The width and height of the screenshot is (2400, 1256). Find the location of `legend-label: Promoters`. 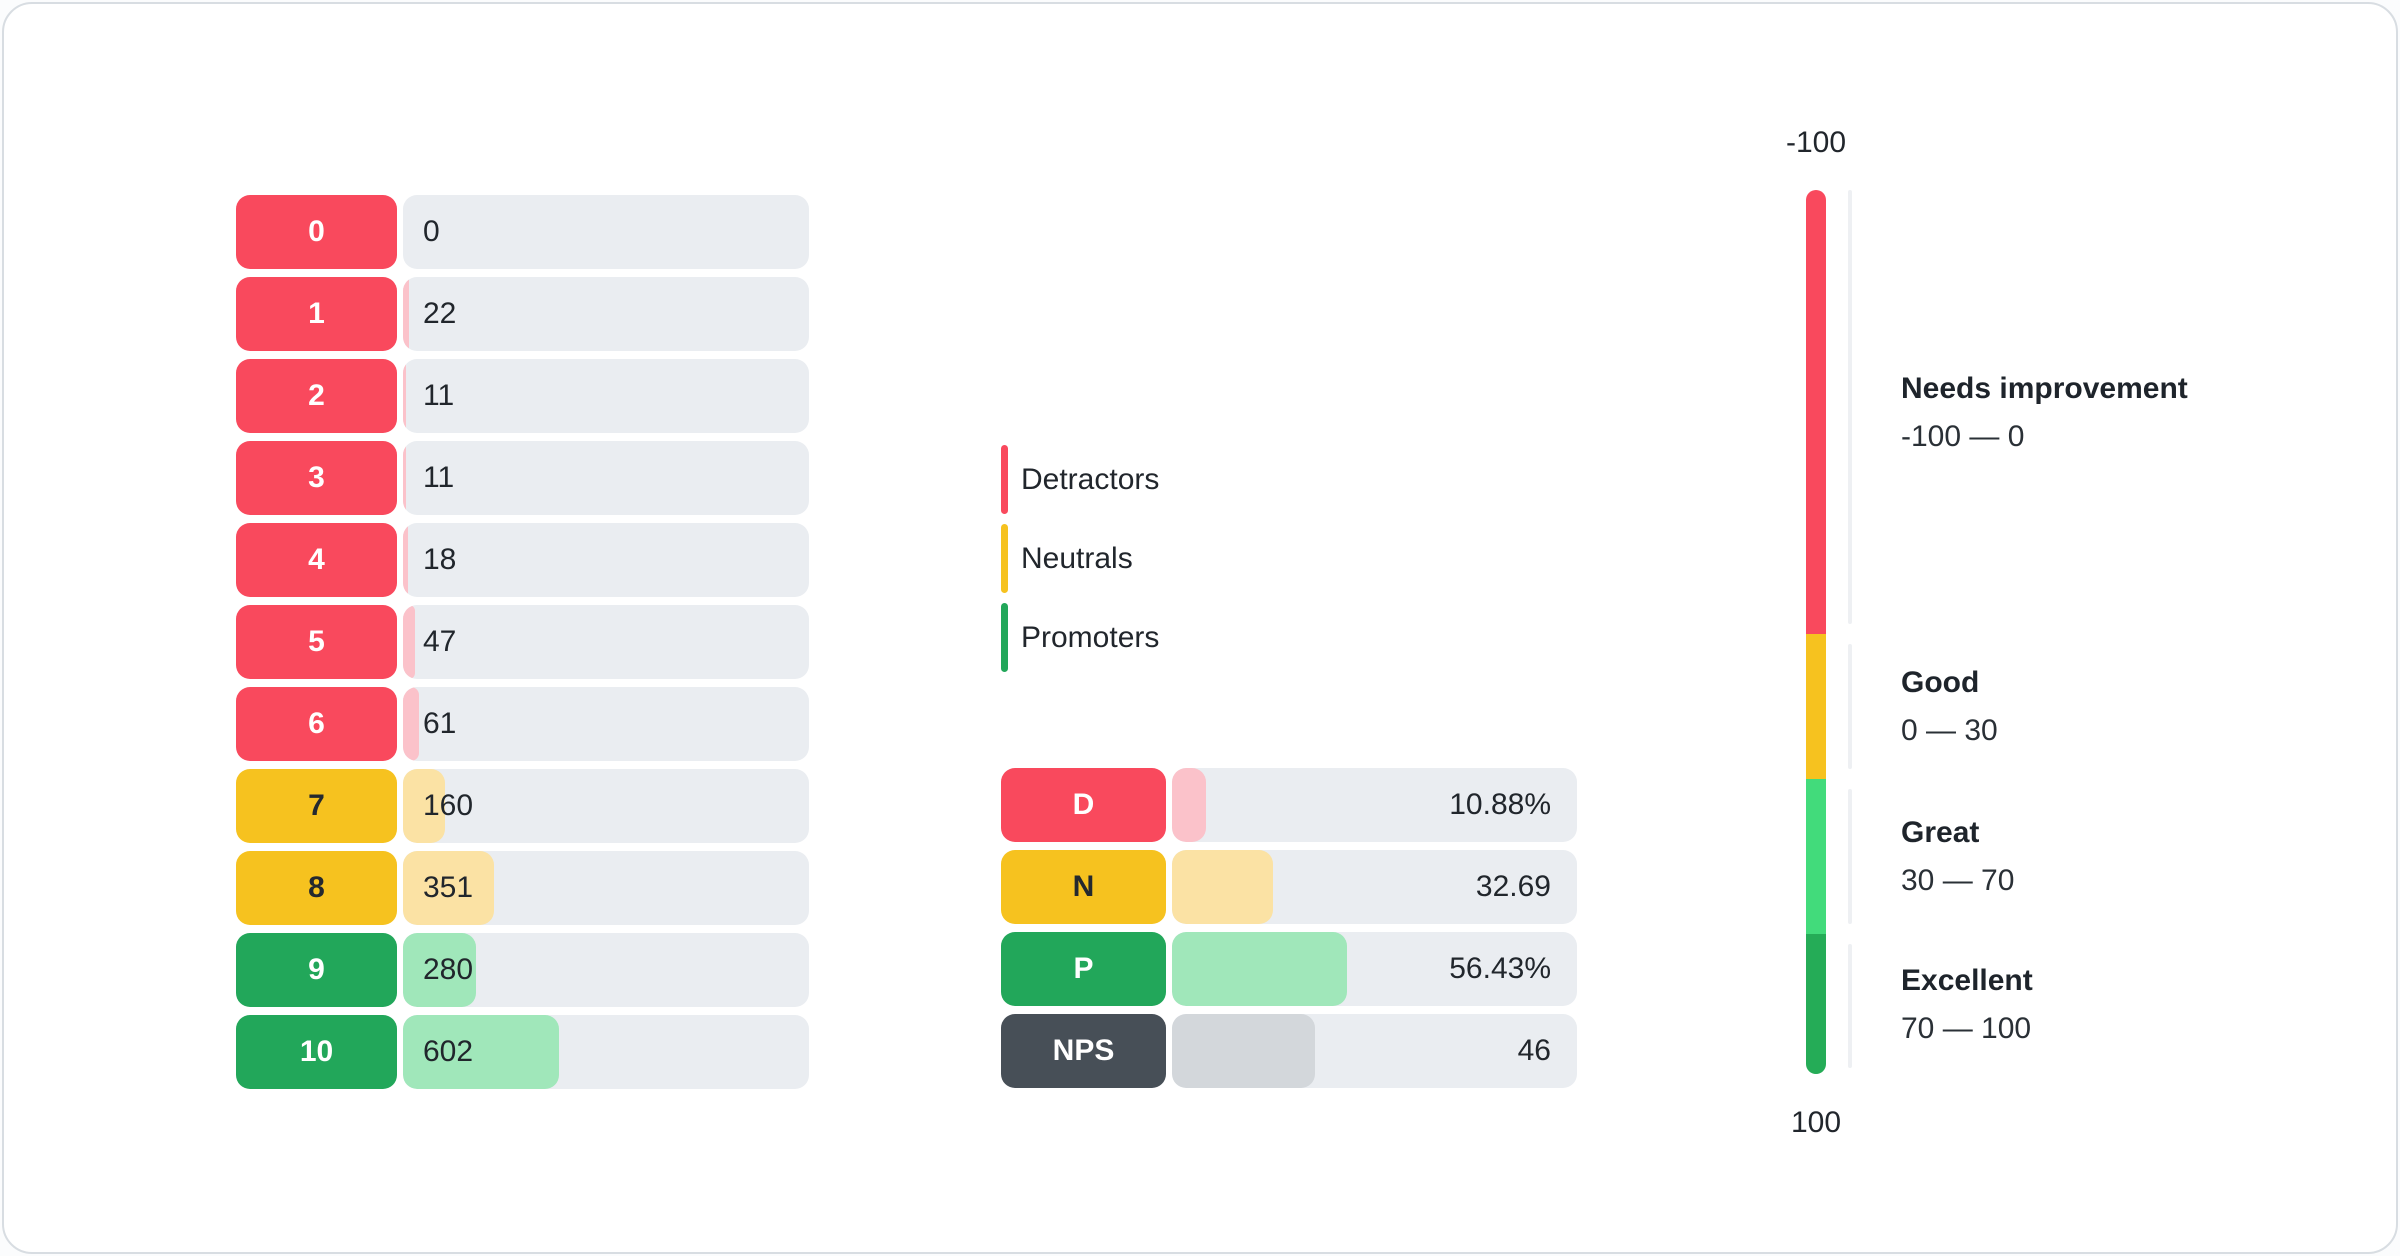

legend-label: Promoters is located at coordinates (1090, 637).